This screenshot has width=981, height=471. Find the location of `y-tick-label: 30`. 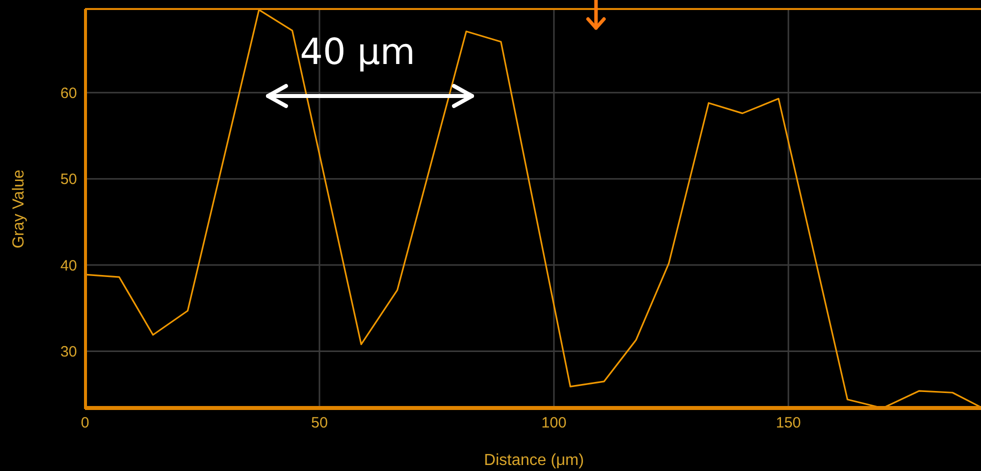

y-tick-label: 30 is located at coordinates (68, 352).